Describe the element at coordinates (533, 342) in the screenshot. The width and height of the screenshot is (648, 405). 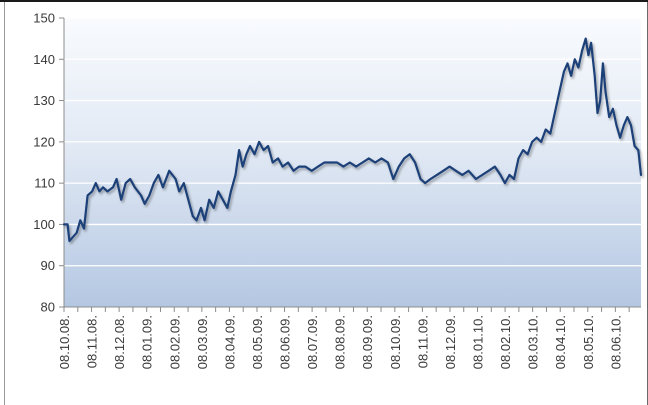
I see `x-tick-label: 08.03.10.` at that location.